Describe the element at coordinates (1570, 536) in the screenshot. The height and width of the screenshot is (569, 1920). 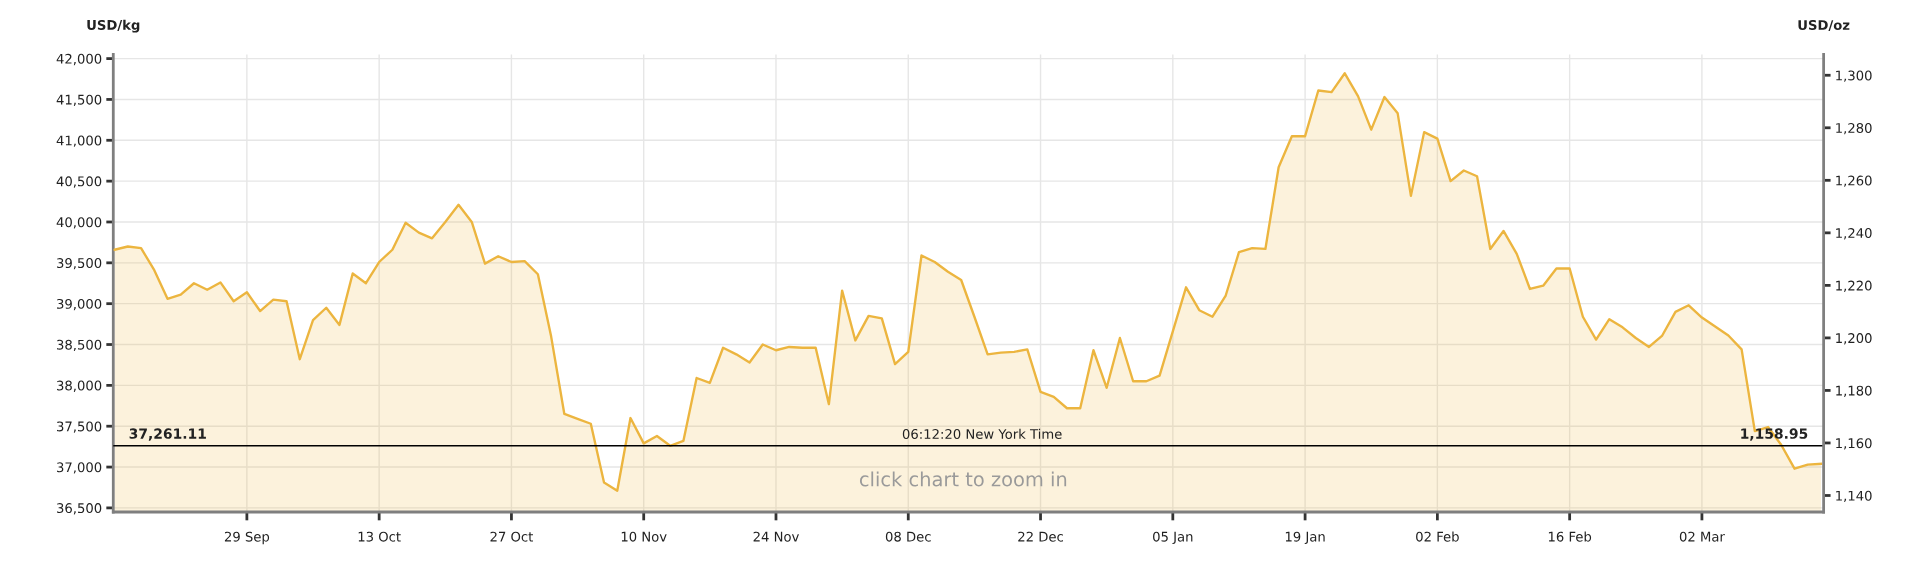
I see `x-tick-label: 16 Feb` at that location.